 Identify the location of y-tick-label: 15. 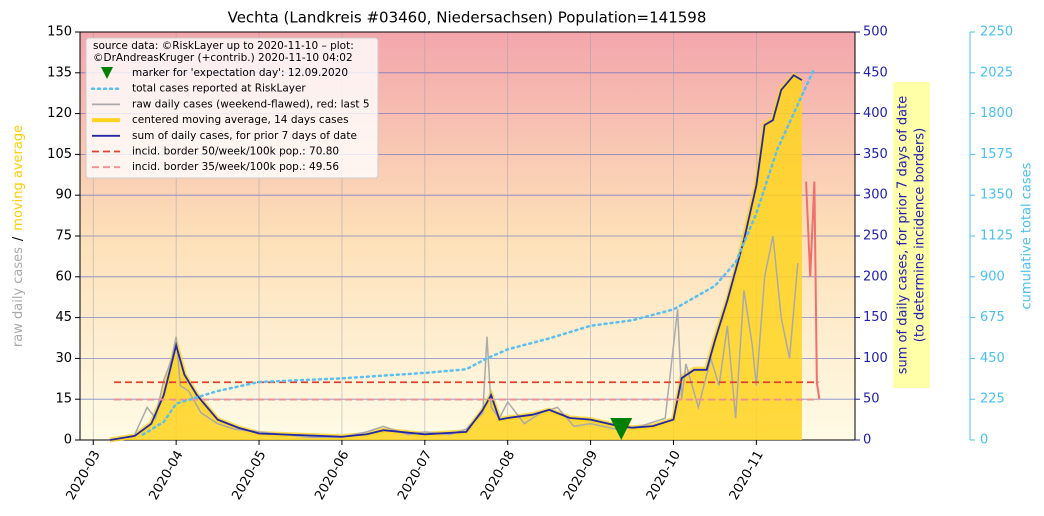
(63, 399).